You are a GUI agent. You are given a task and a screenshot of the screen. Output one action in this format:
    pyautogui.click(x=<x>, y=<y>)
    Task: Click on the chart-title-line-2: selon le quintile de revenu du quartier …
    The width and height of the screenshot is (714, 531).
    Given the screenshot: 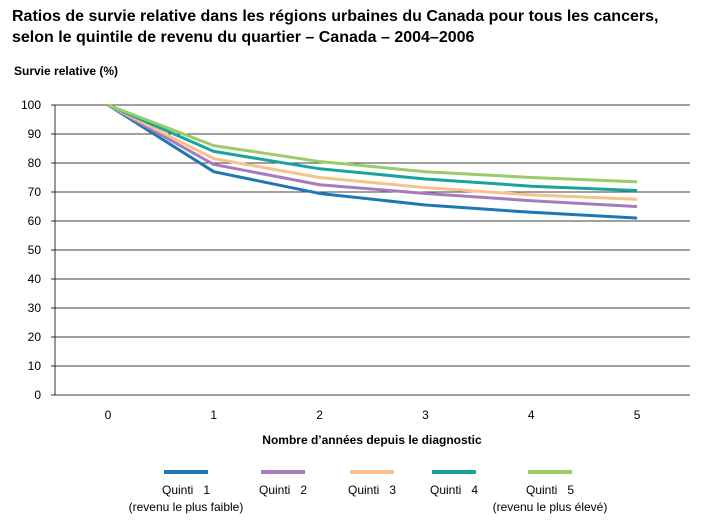 What is the action you would take?
    pyautogui.click(x=243, y=37)
    